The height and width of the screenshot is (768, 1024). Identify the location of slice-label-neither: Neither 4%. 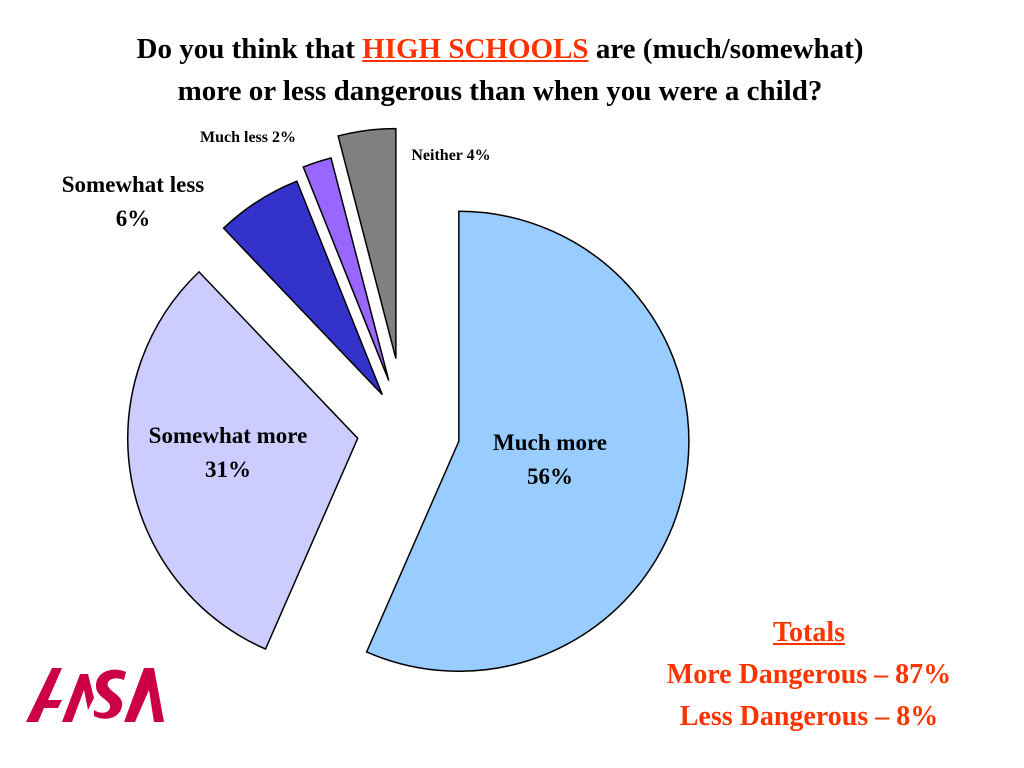
(450, 155).